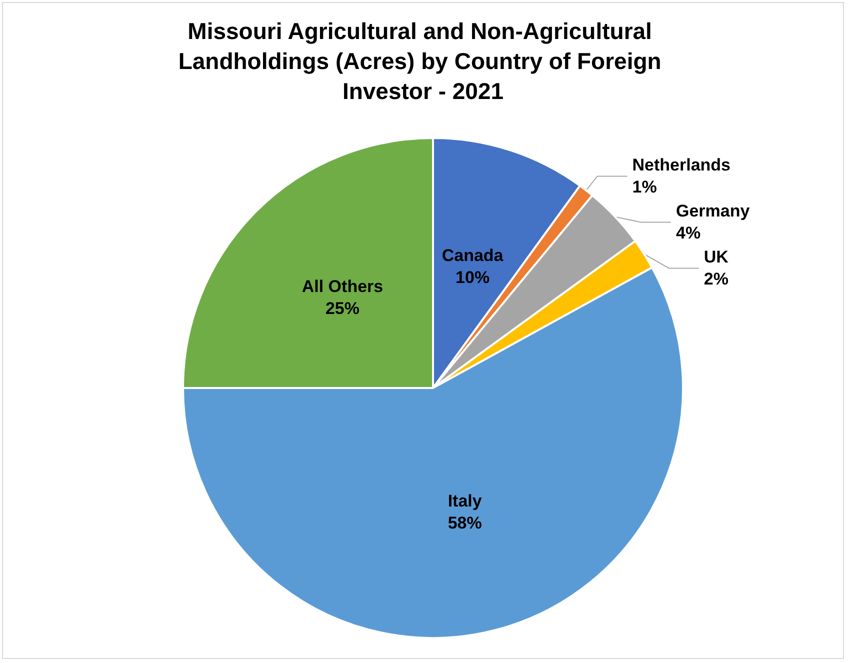  I want to click on chart-title: Missouri Agricultural and Non-Agricultural Landholdings (Acres) by Country of Foreign Investor - 2021, so click(423, 61).